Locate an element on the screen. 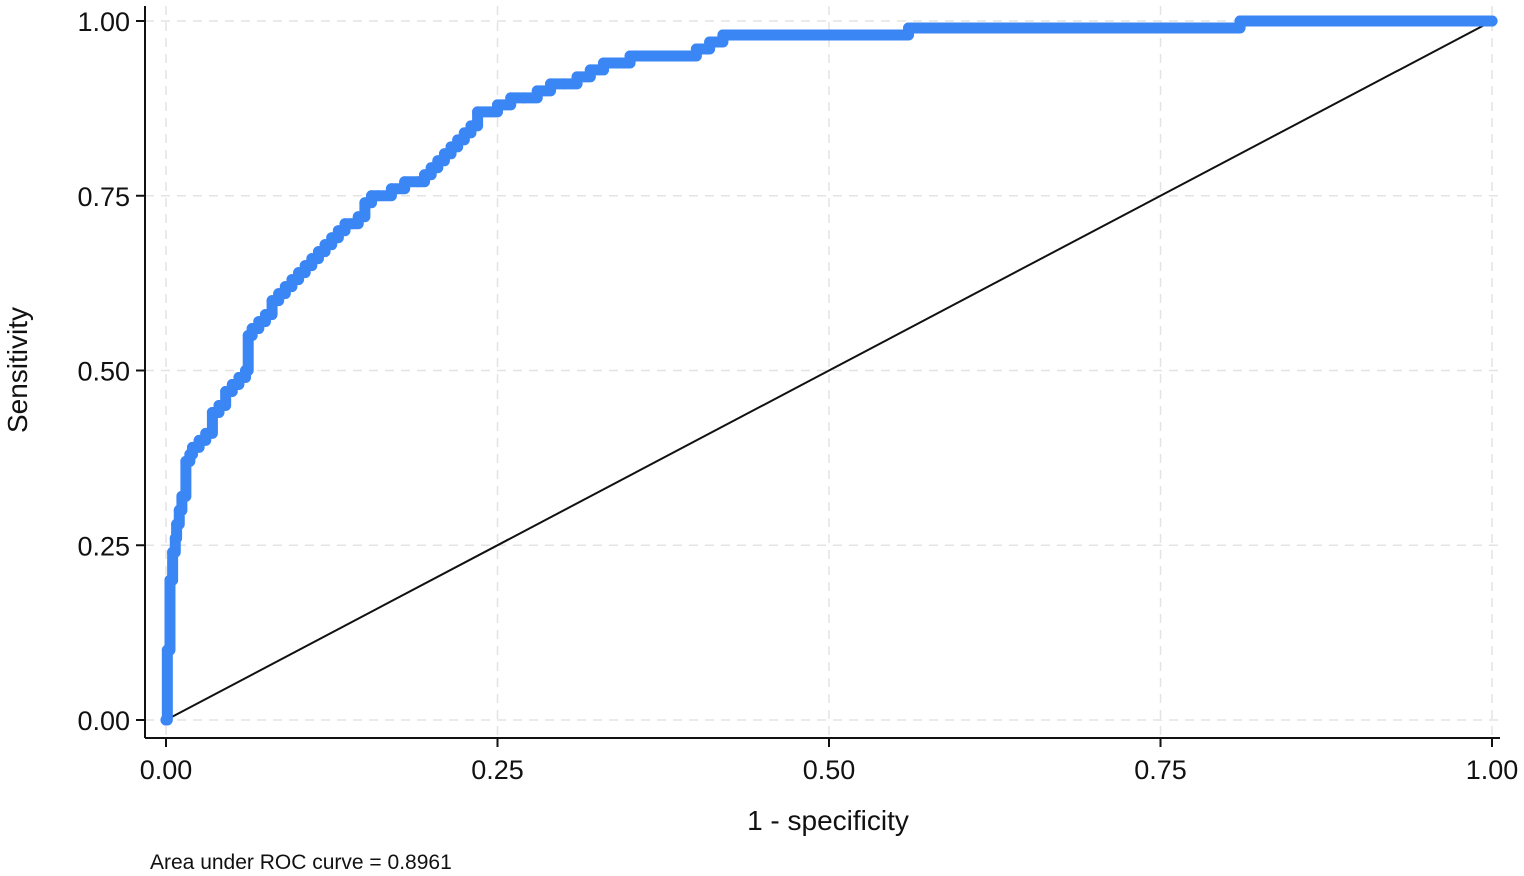 Image resolution: width=1524 pixels, height=876 pixels. y-tick-label-4: 1.00 is located at coordinates (103, 22).